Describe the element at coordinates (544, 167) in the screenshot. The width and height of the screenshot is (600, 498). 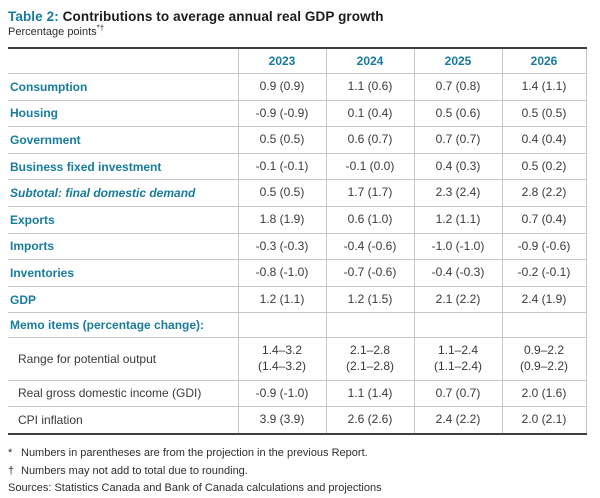
I see `value-cell: 0.5 (0.2)` at that location.